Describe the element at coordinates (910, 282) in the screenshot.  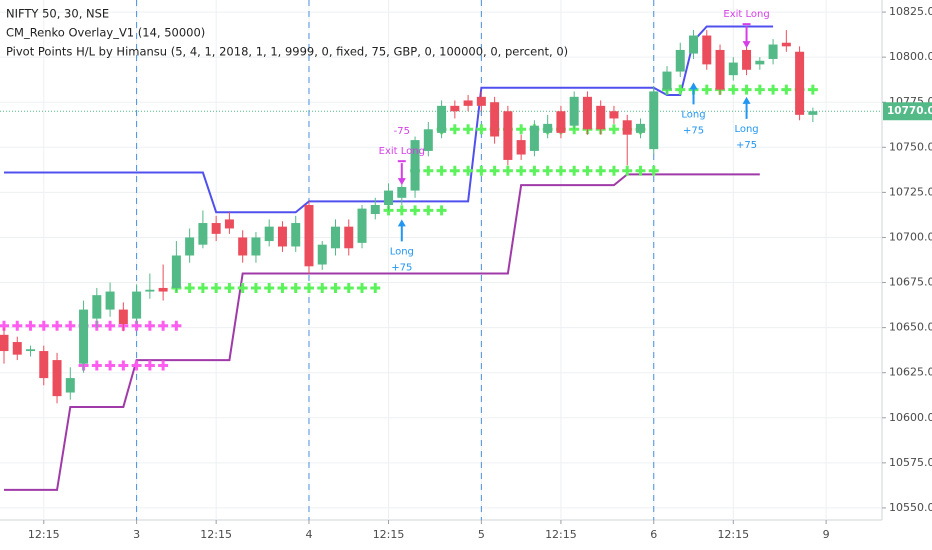
I see `y-tick-label: 10675.00` at that location.